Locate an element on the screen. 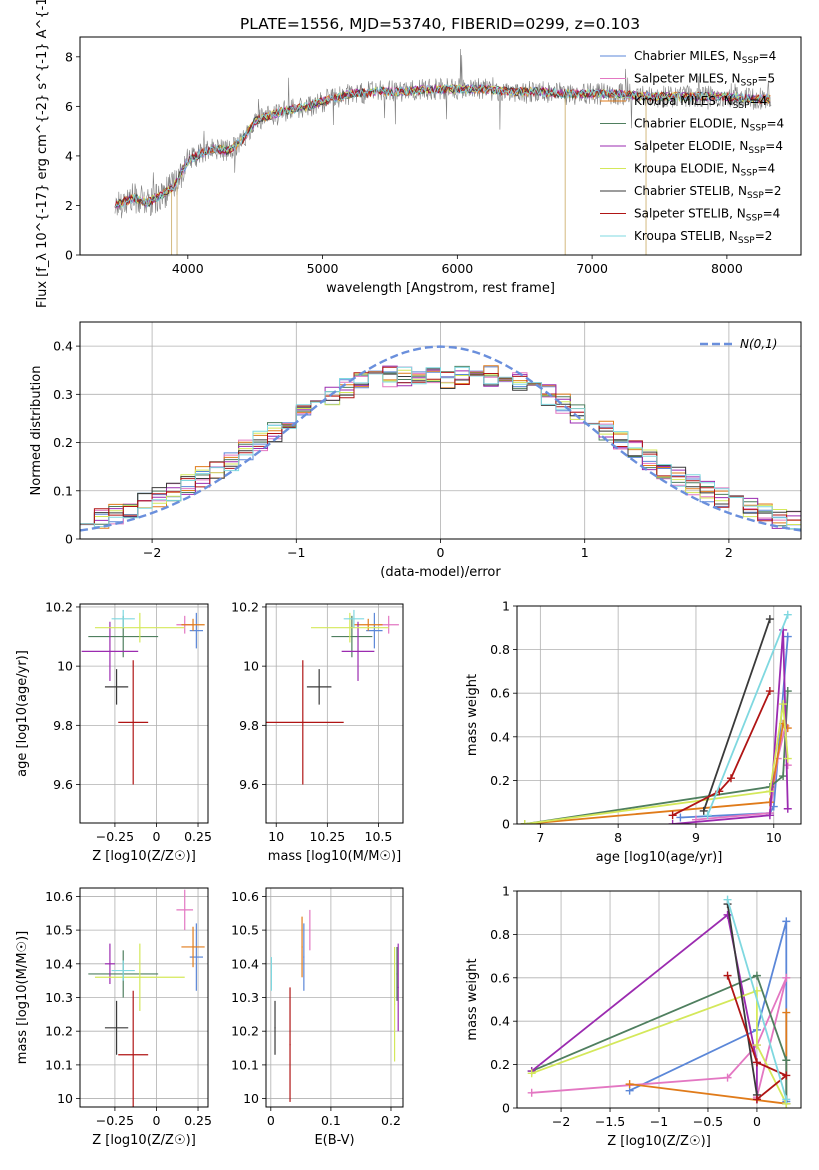  y-tick-label: 0.8 is located at coordinates (500, 649).